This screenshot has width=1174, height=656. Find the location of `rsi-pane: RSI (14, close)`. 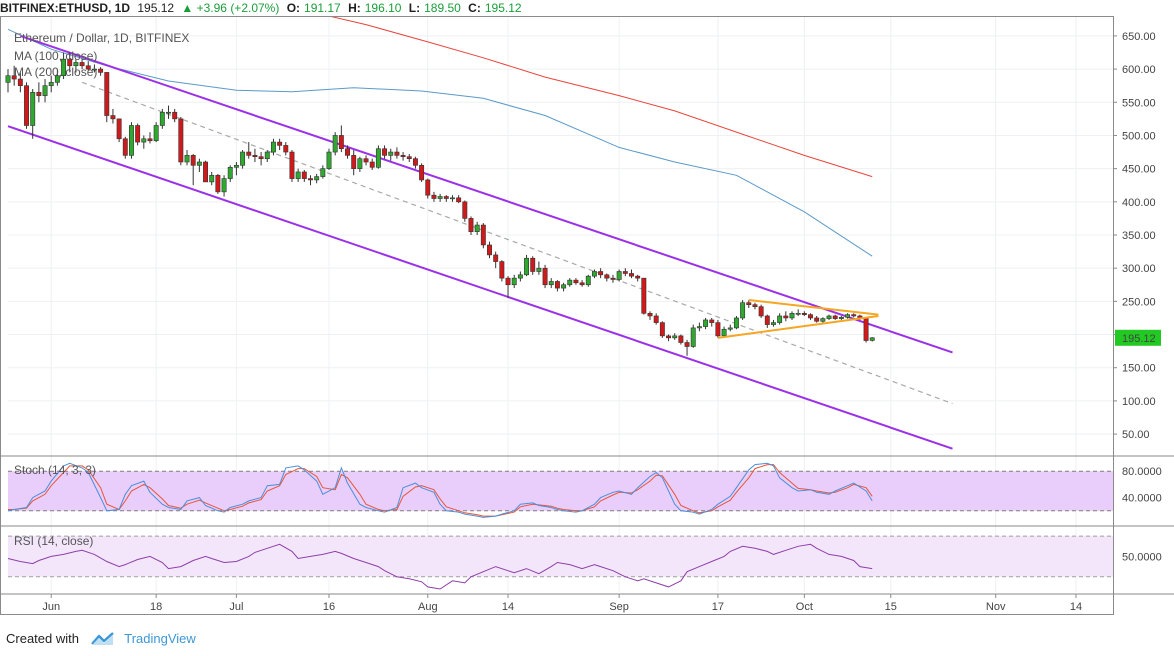

rsi-pane: RSI (14, close) is located at coordinates (560, 562).